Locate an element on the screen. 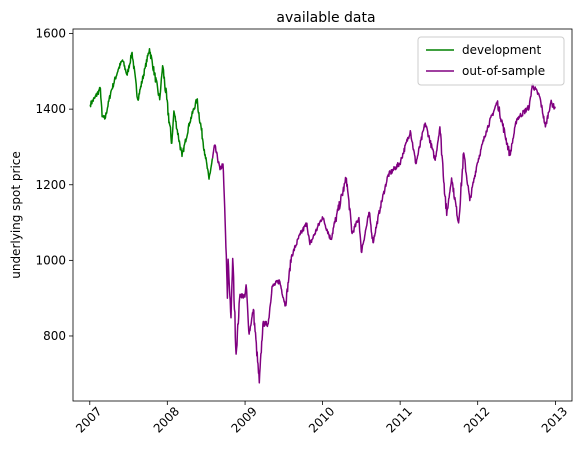 The height and width of the screenshot is (456, 580). y-tick-label: 1400 is located at coordinates (50, 109).